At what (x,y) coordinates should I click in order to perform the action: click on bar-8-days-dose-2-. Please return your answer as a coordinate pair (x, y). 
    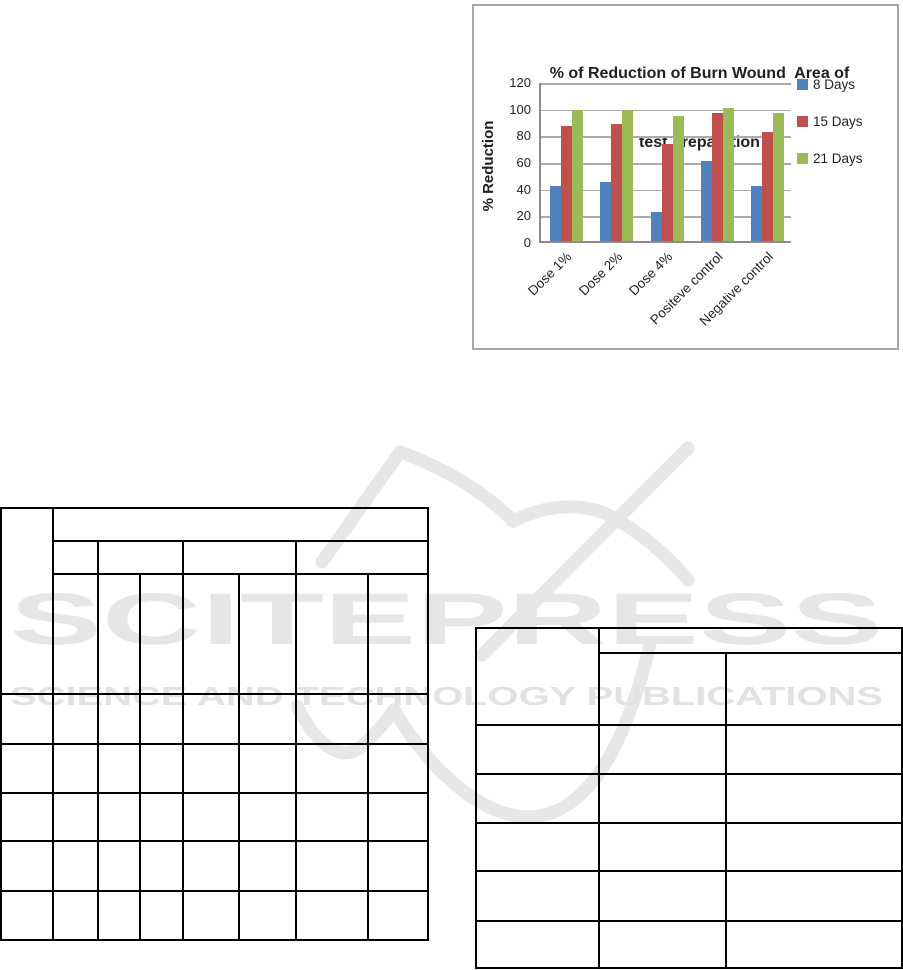
    Looking at the image, I should click on (606, 211).